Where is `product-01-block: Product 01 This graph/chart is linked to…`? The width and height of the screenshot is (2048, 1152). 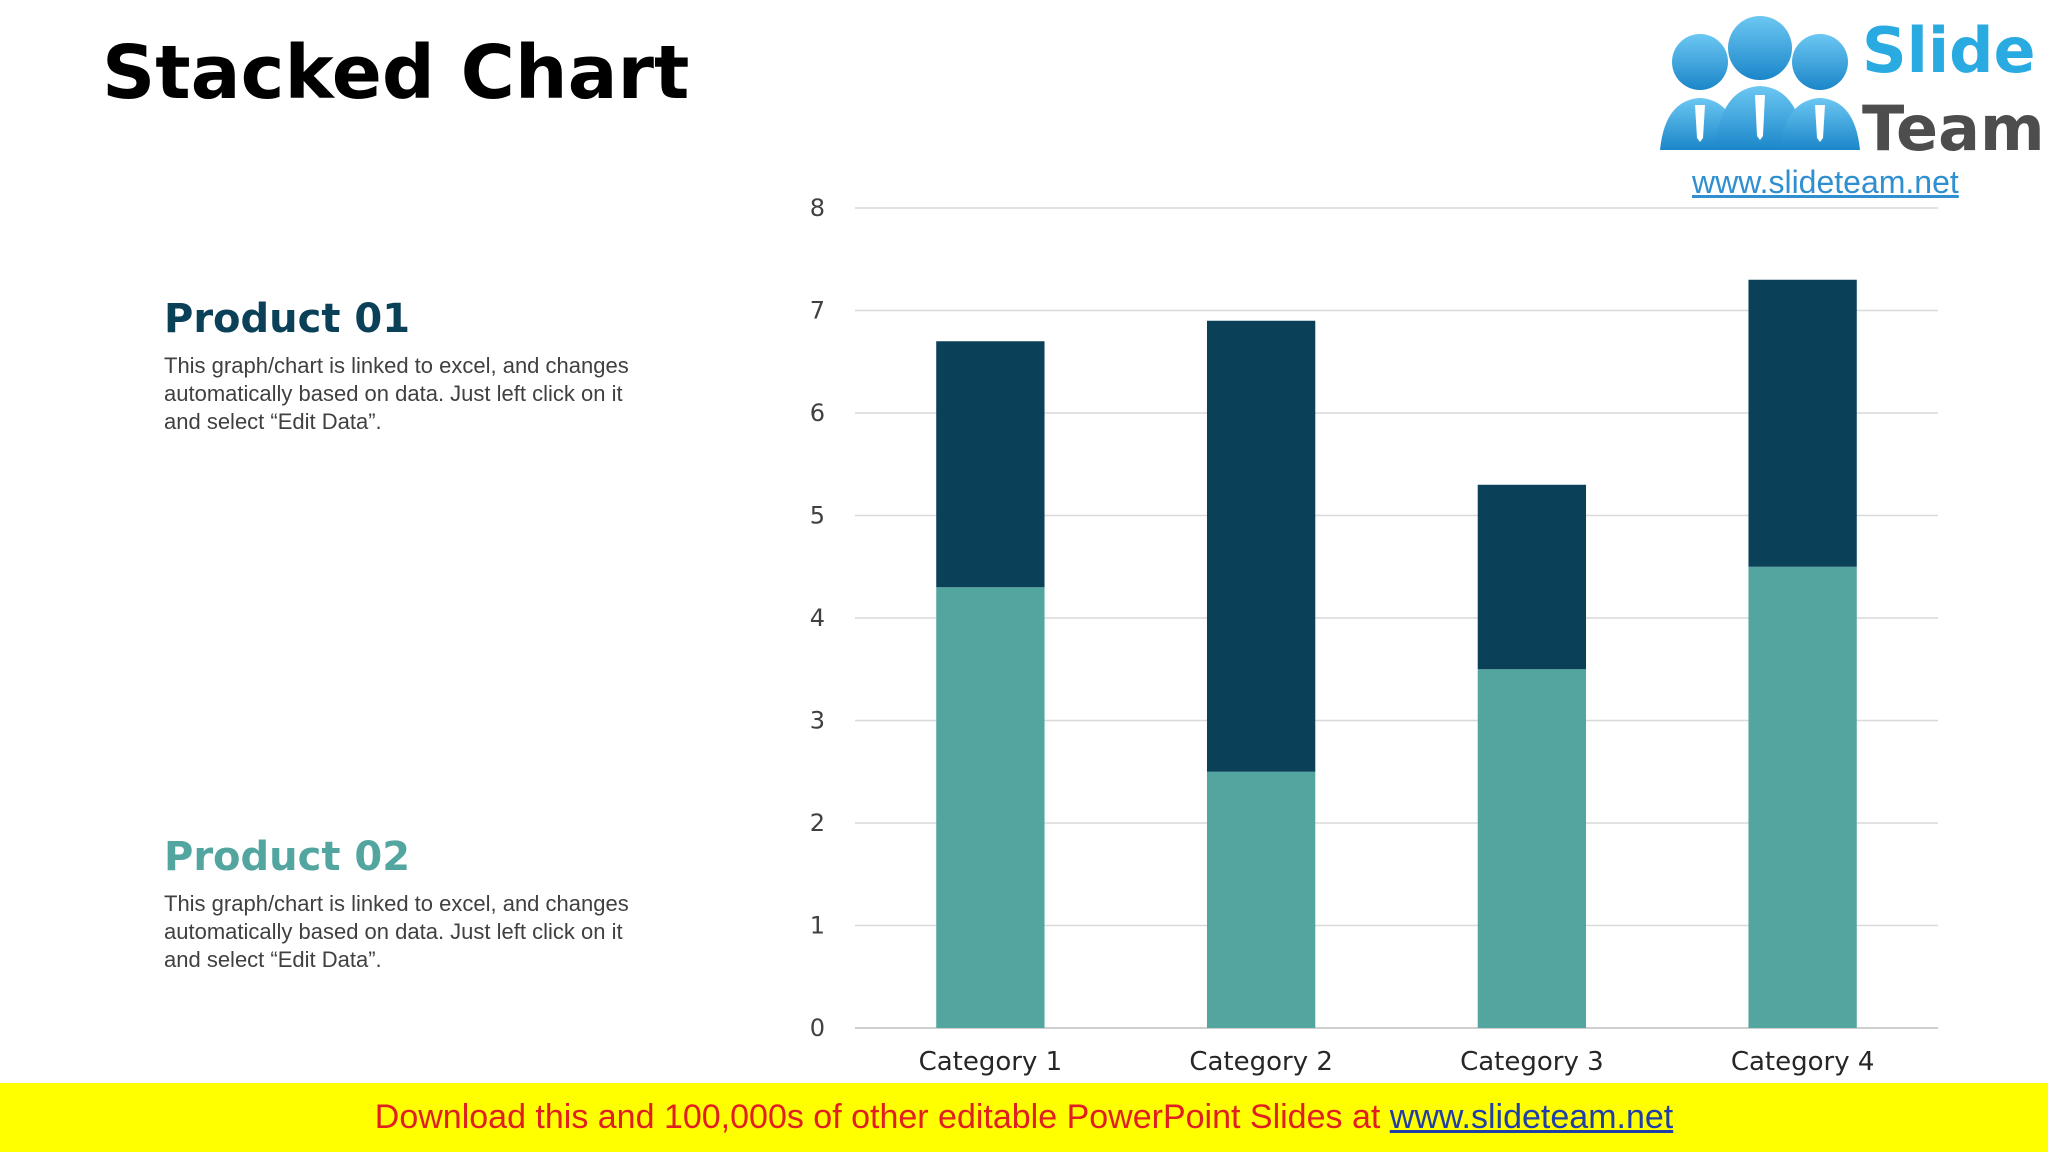
product-01-block: Product 01 This graph/chart is linked to… is located at coordinates (404, 366).